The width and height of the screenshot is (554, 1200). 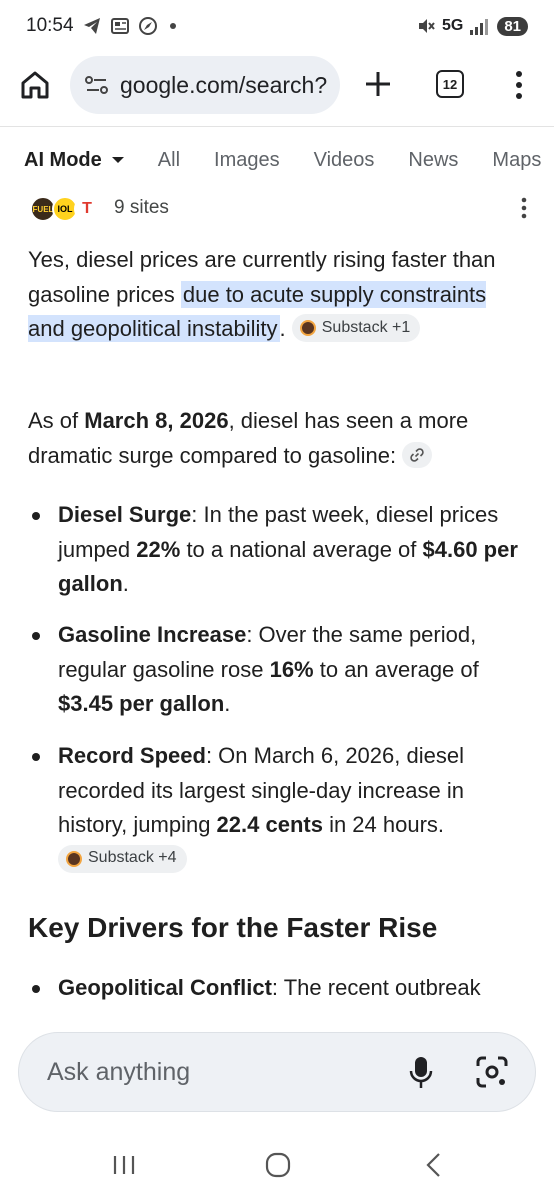 I want to click on source-chip: Substack +4, so click(x=122, y=858).